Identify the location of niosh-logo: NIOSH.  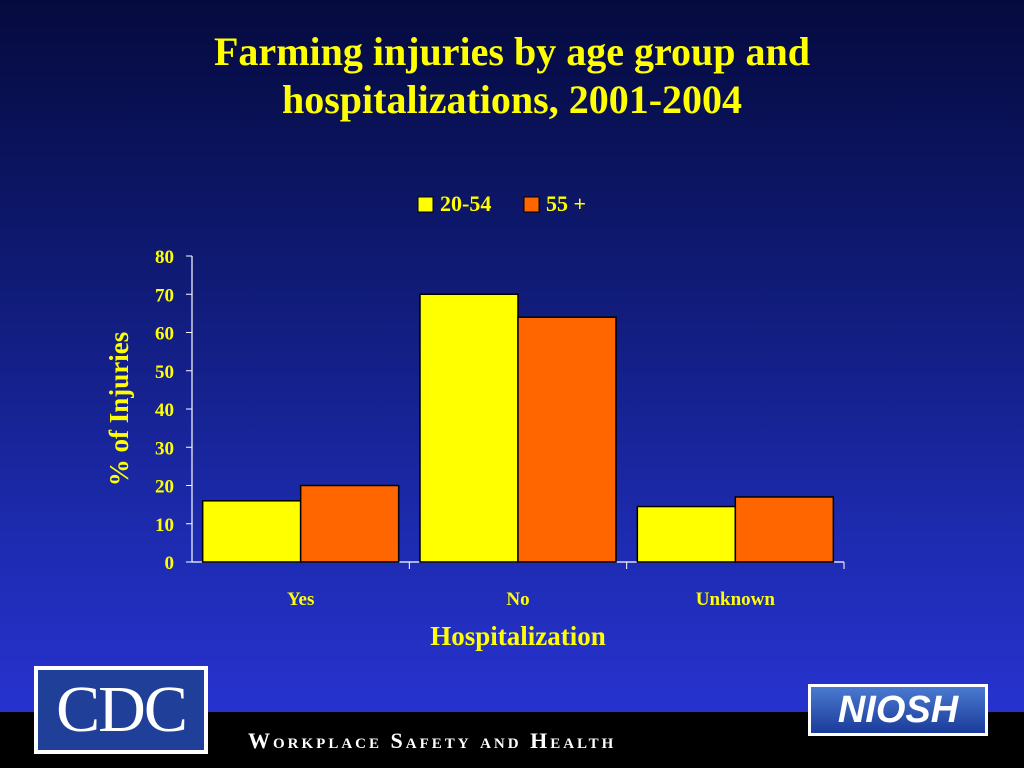
(898, 710).